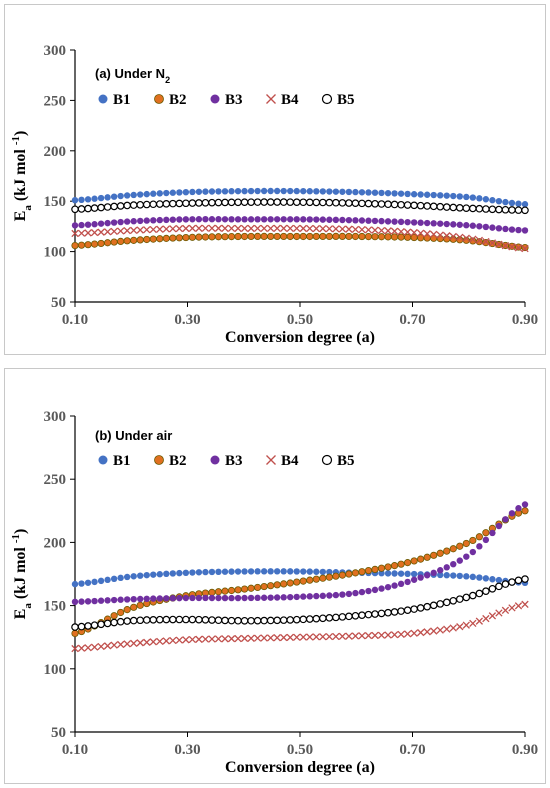  Describe the element at coordinates (215, 99) in the screenshot. I see `chart-a-legend-marker-b3` at that location.